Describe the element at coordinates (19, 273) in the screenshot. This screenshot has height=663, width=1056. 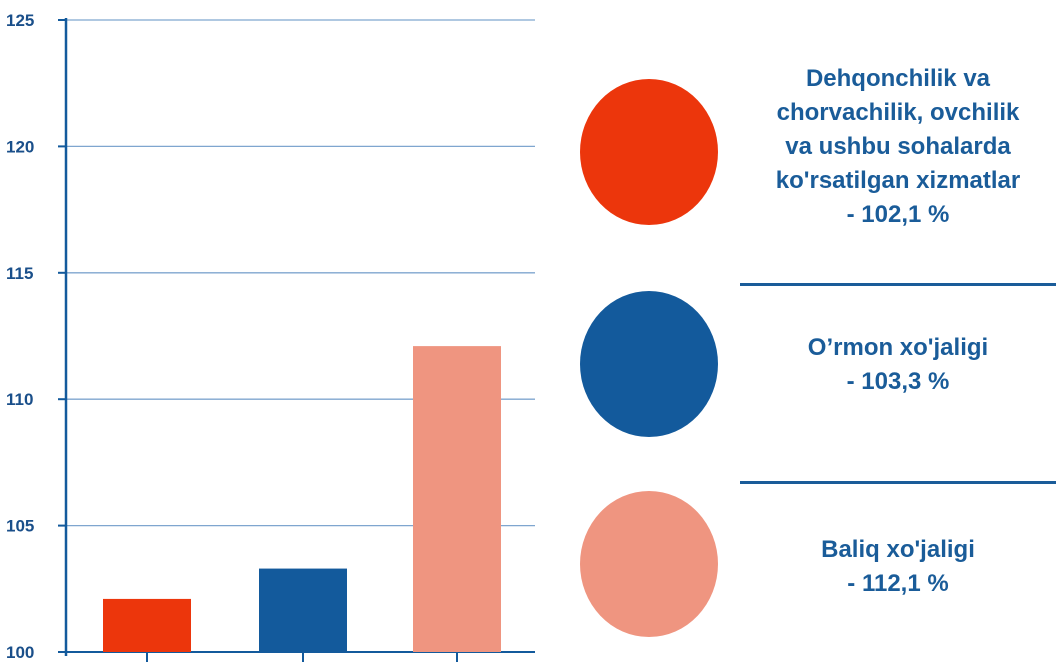
I see `y-tick-label: 115` at that location.